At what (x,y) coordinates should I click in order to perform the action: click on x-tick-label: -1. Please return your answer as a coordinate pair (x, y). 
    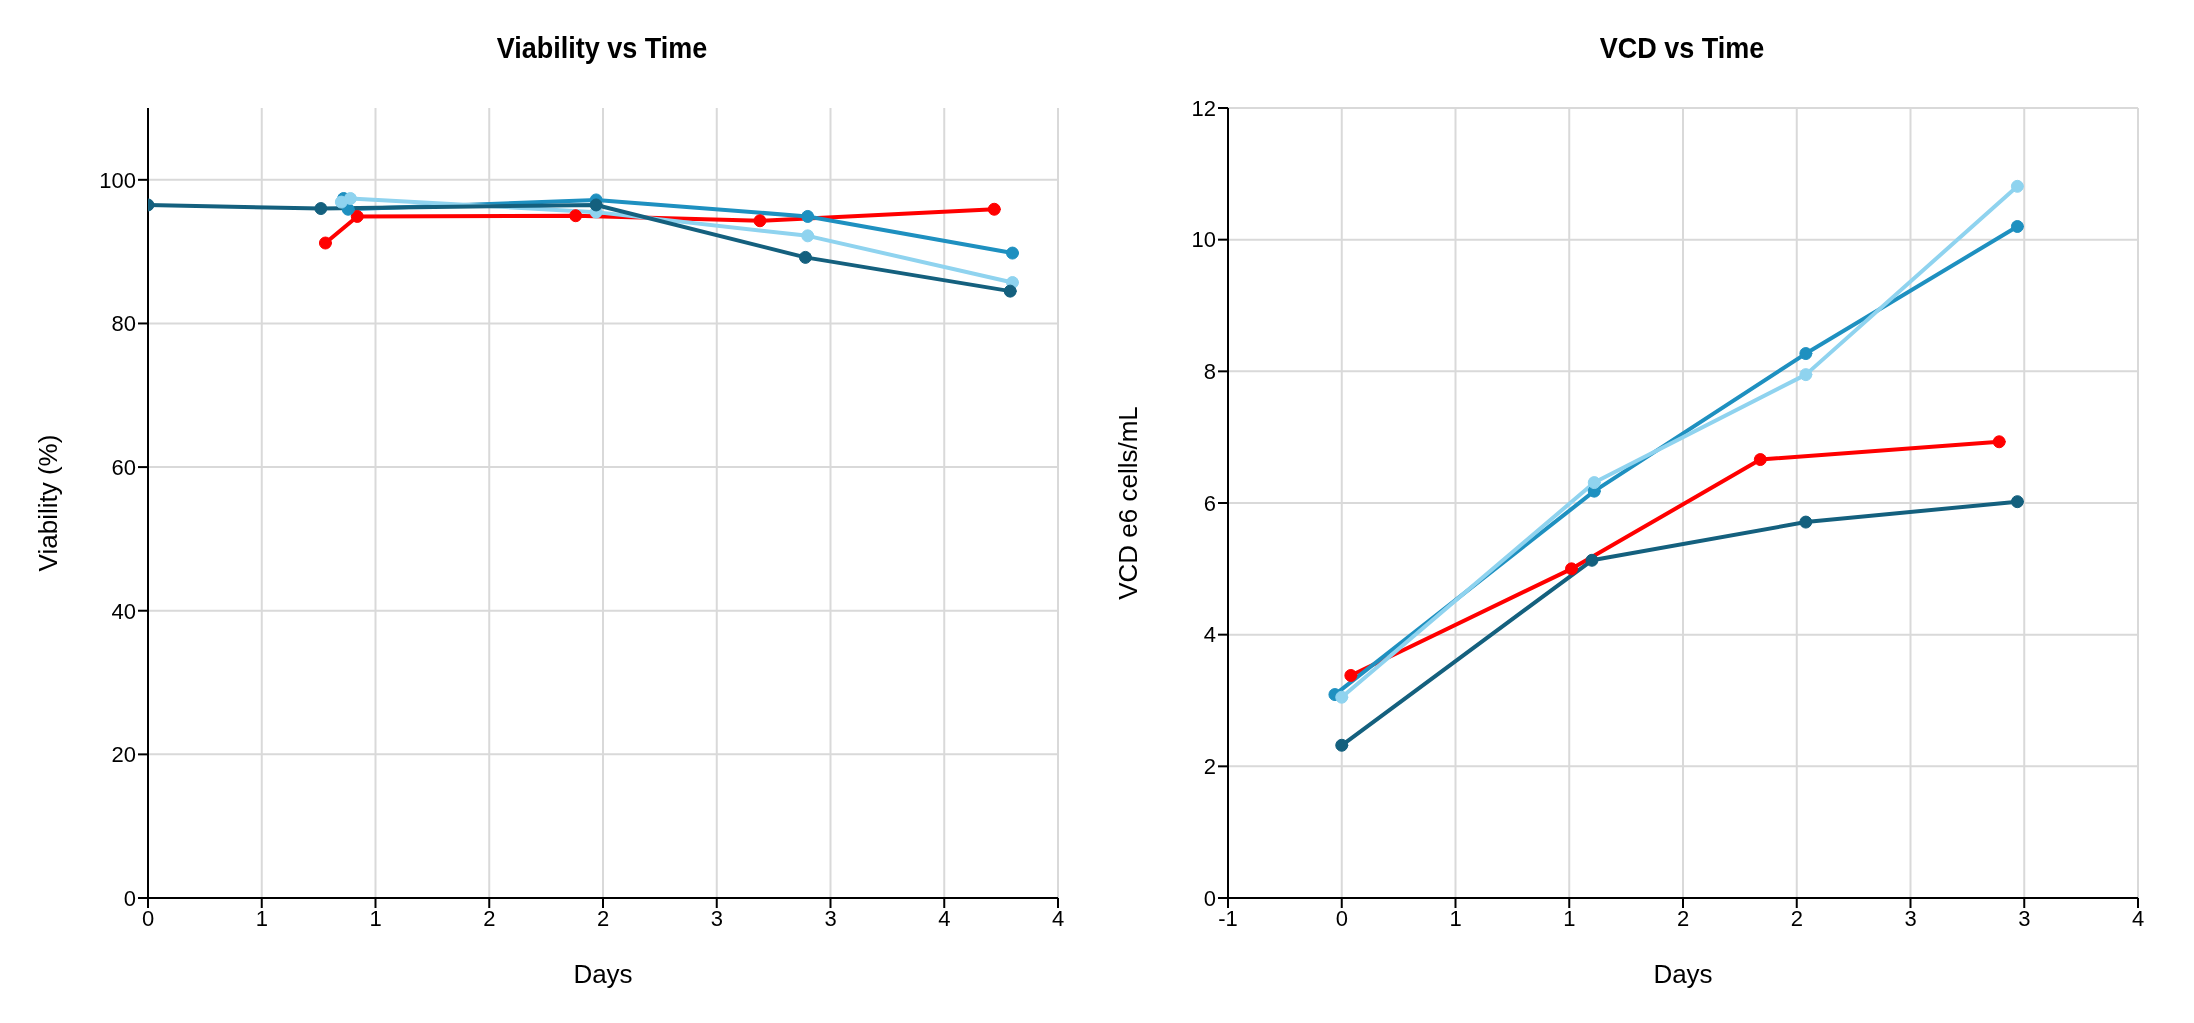
    Looking at the image, I should click on (1228, 918).